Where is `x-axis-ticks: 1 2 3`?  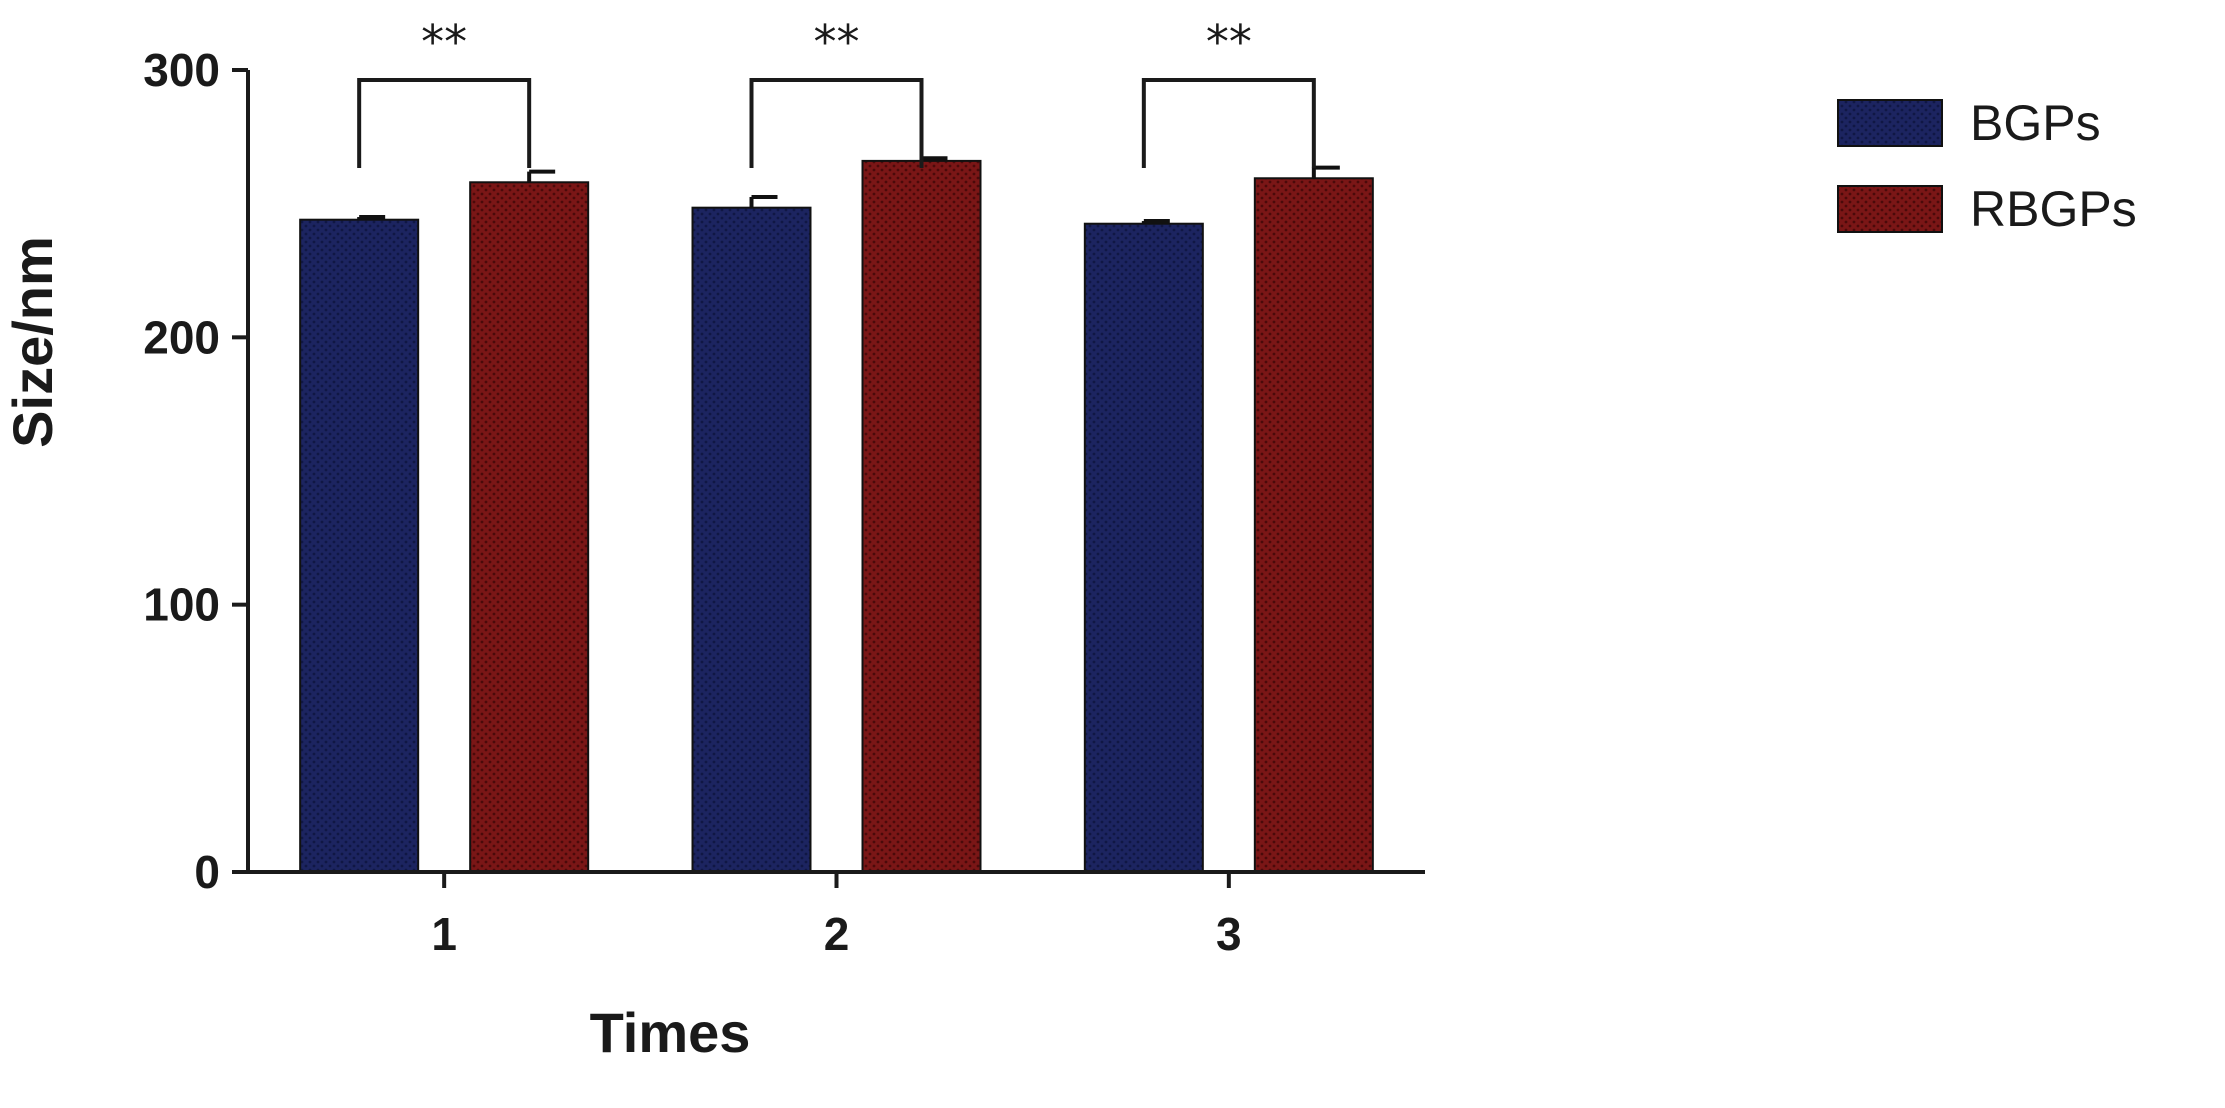
x-axis-ticks: 1 2 3 is located at coordinates (836, 916).